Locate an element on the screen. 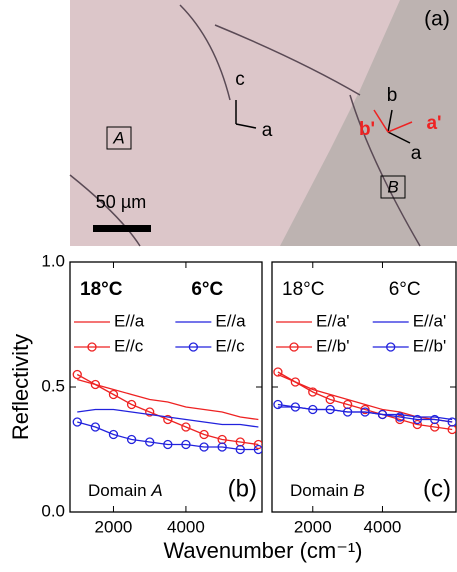 The image size is (457, 572). domain-label: A is located at coordinates (118, 137).